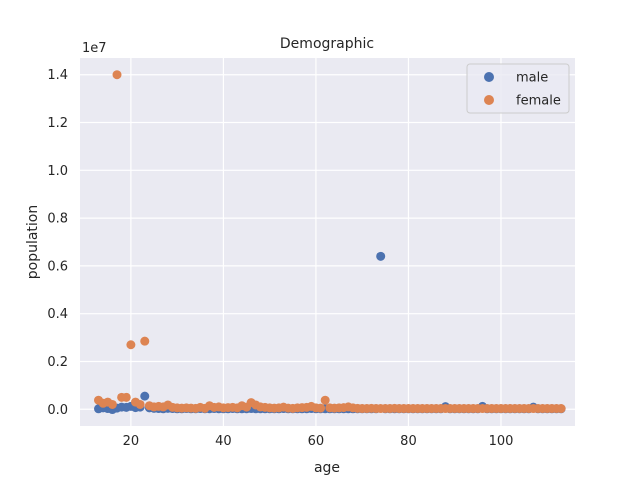 This screenshot has width=640, height=484. I want to click on legend-marker-male, so click(489, 77).